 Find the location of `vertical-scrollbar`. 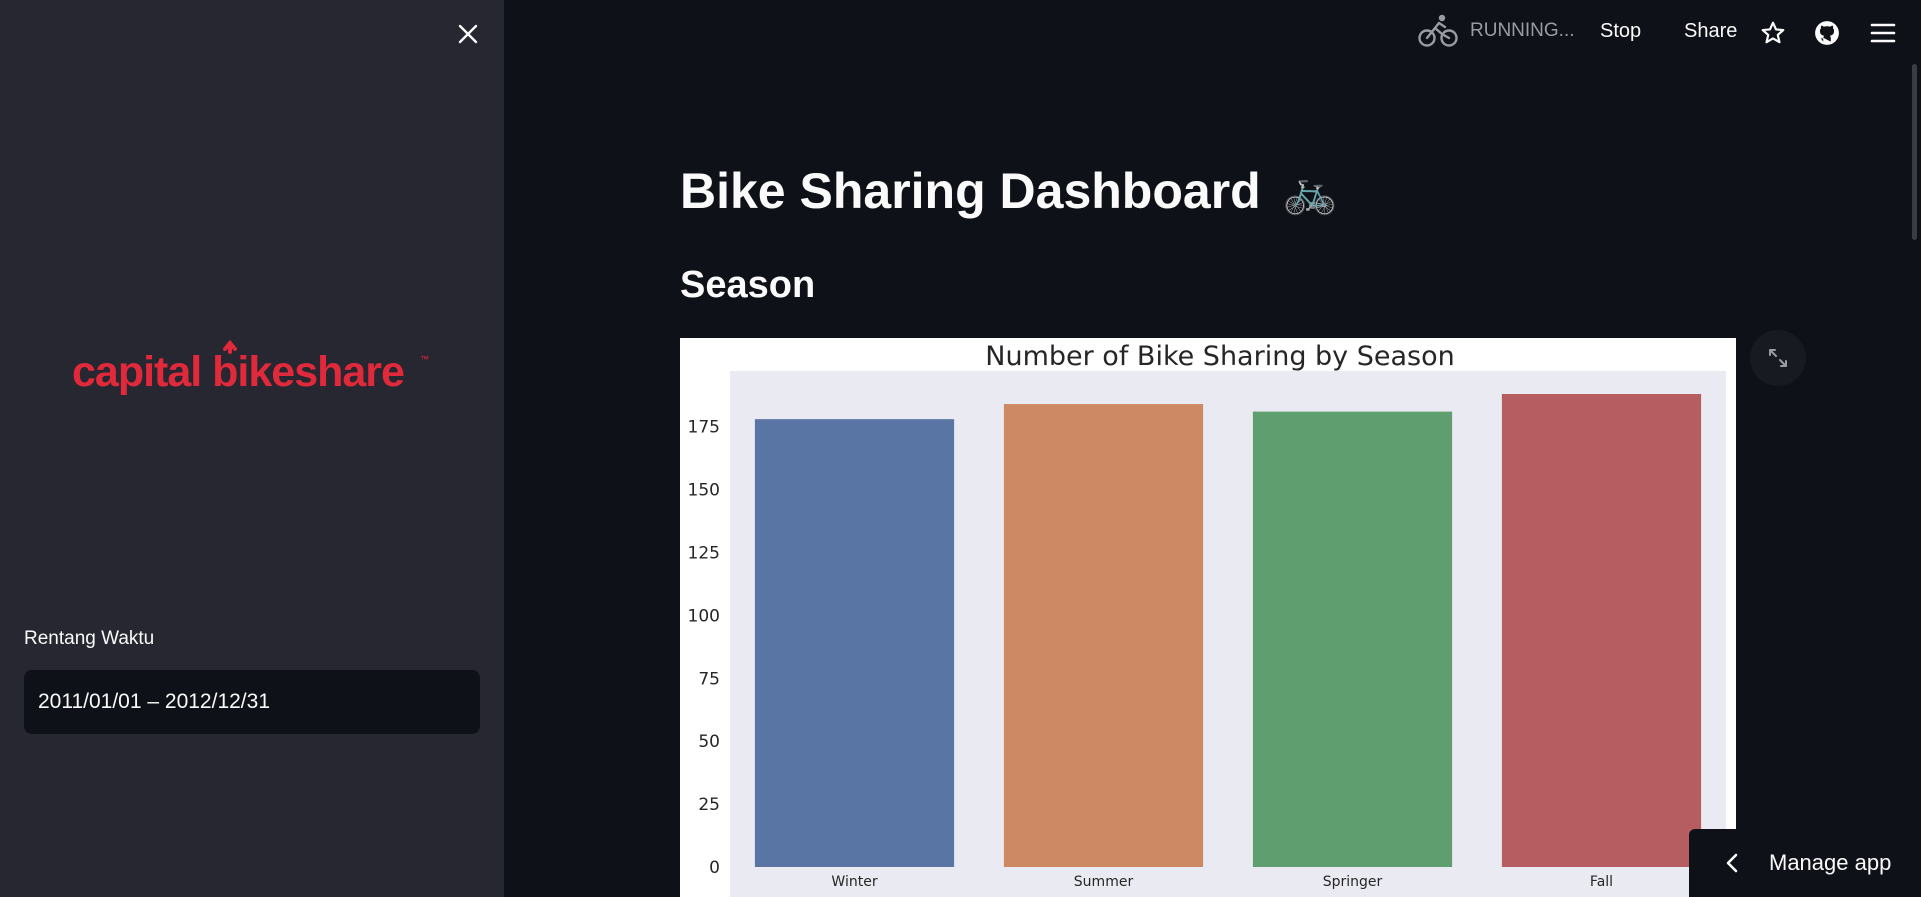

vertical-scrollbar is located at coordinates (1914, 152).